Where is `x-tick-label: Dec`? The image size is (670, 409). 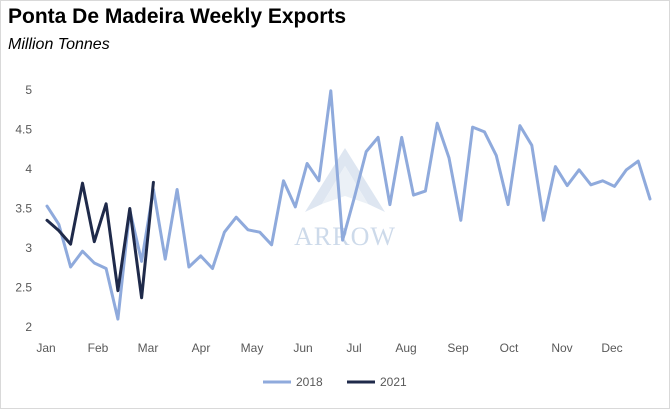
x-tick-label: Dec is located at coordinates (611, 348).